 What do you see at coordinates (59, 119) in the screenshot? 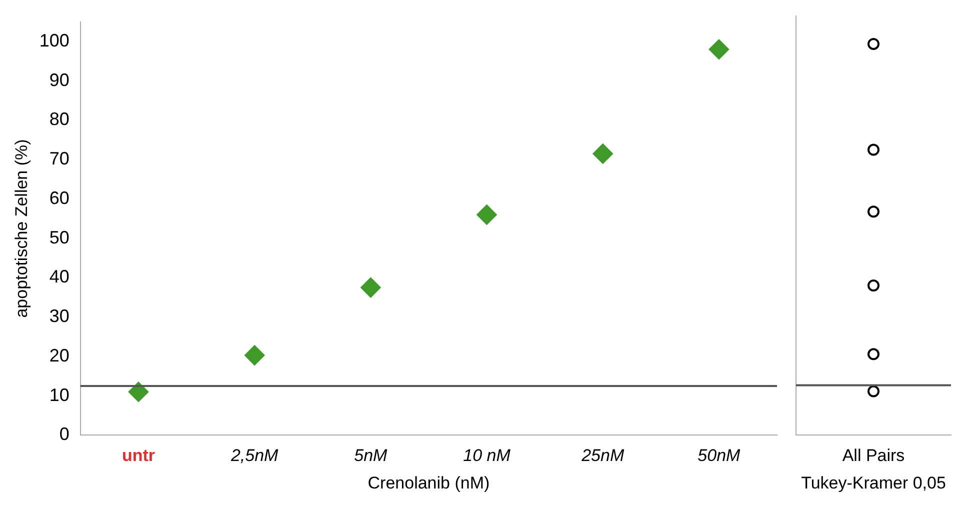
I see `y-tick-label: 80` at bounding box center [59, 119].